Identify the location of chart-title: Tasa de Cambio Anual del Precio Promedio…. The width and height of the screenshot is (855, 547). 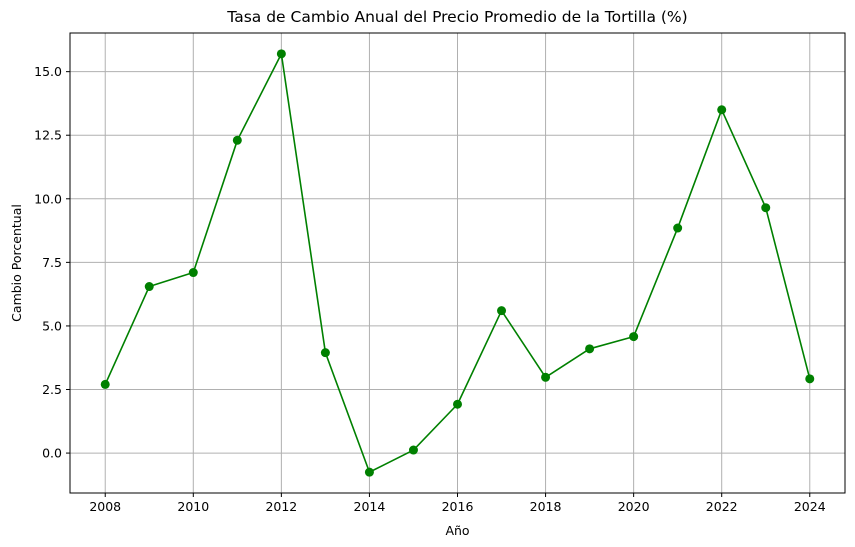
(456, 17).